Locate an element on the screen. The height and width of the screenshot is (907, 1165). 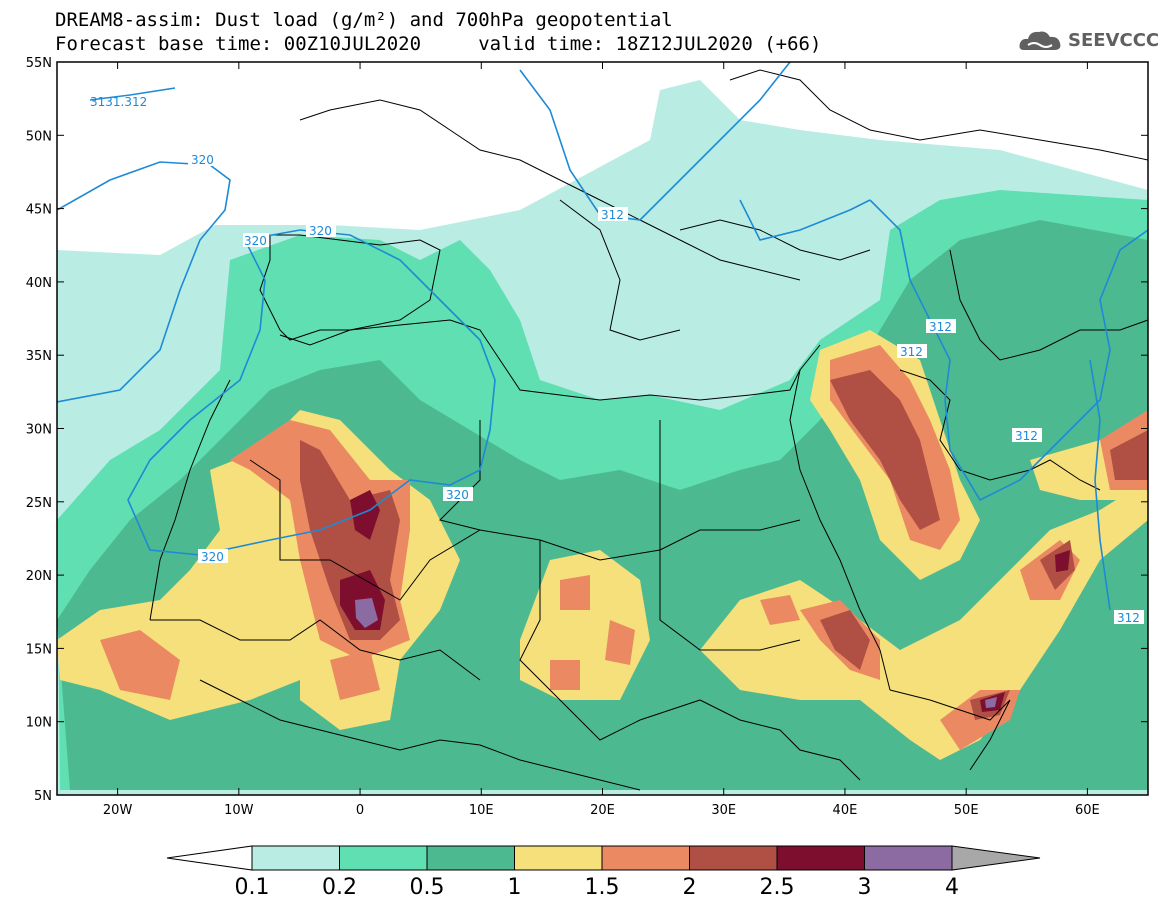
lat-label: 30N is located at coordinates (39, 430).